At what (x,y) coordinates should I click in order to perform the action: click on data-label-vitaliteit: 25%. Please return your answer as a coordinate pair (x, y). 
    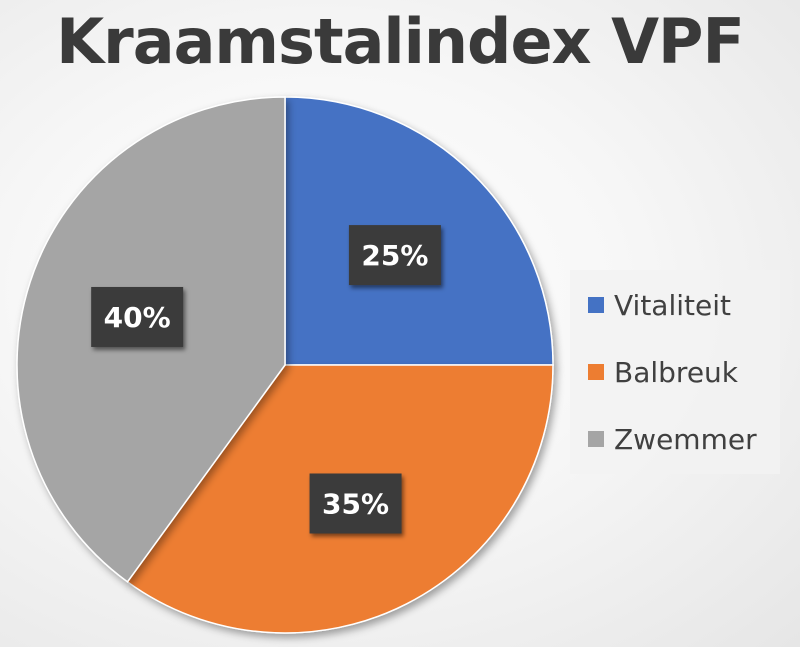
    Looking at the image, I should click on (394, 255).